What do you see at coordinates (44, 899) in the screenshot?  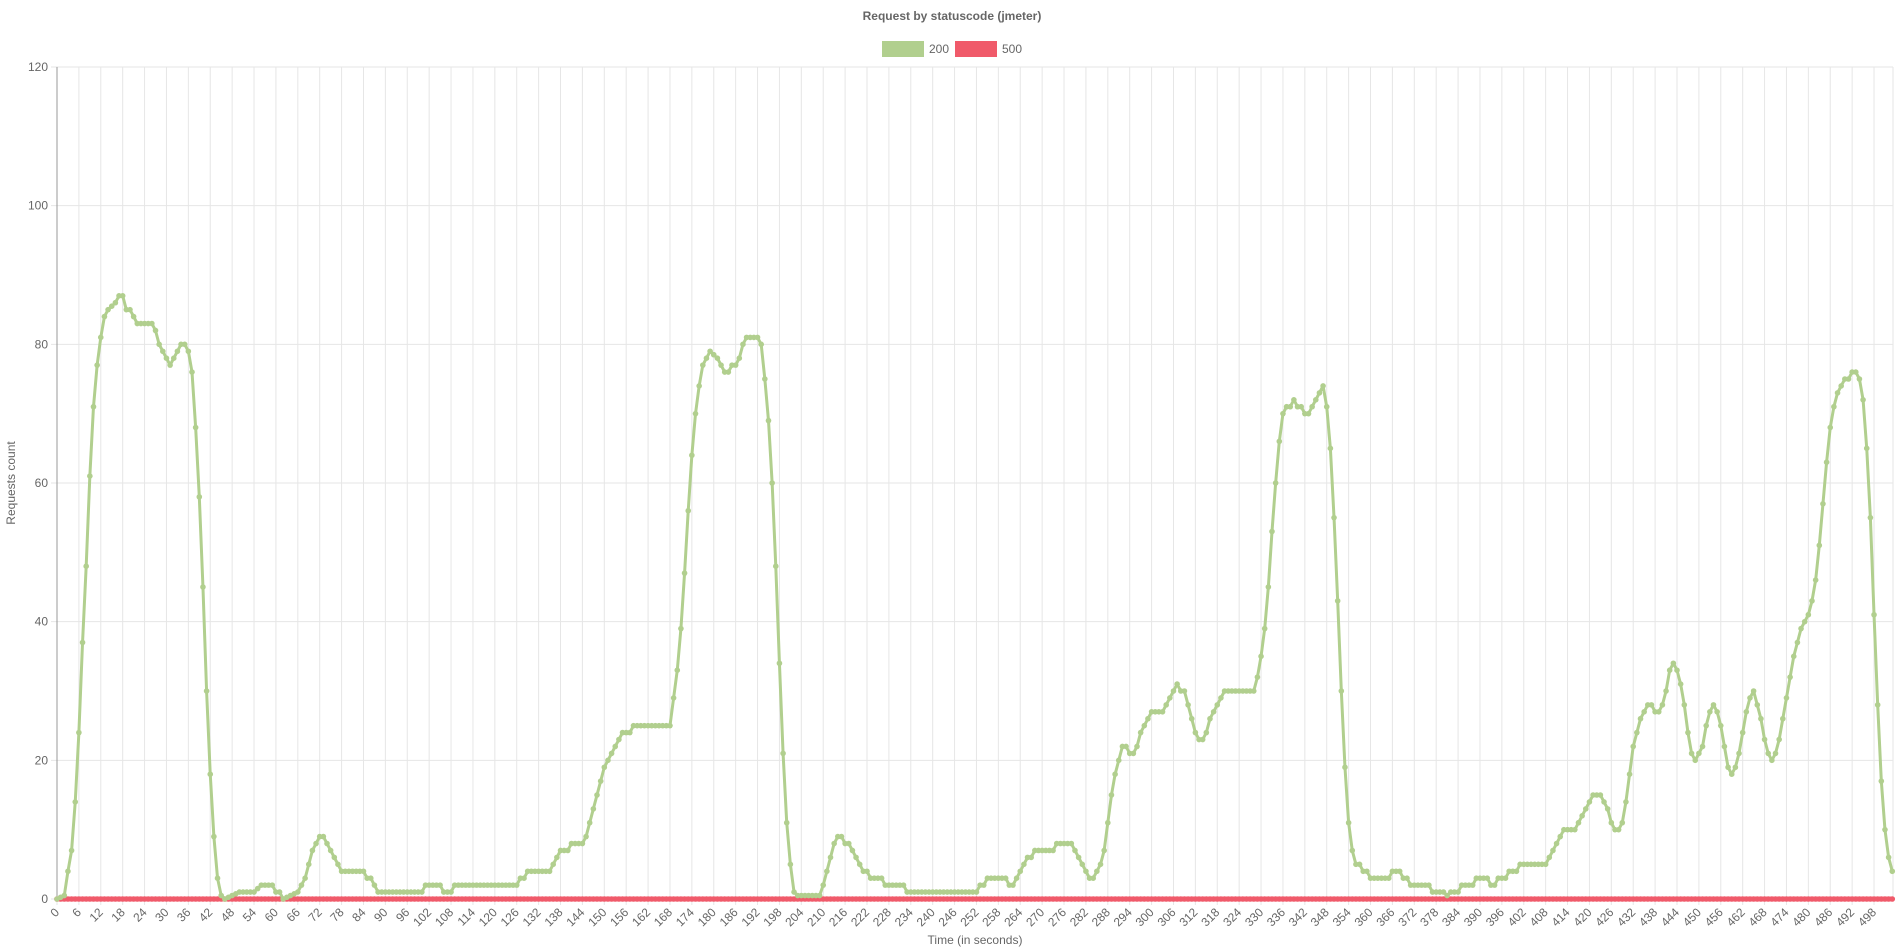 I see `y-tick-label: 0` at bounding box center [44, 899].